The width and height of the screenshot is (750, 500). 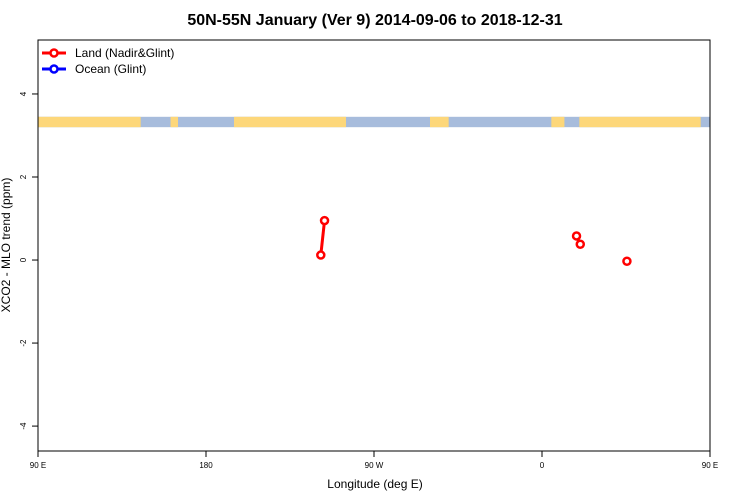 What do you see at coordinates (124, 53) in the screenshot?
I see `legend-label: Land (Nadir&Glint)` at bounding box center [124, 53].